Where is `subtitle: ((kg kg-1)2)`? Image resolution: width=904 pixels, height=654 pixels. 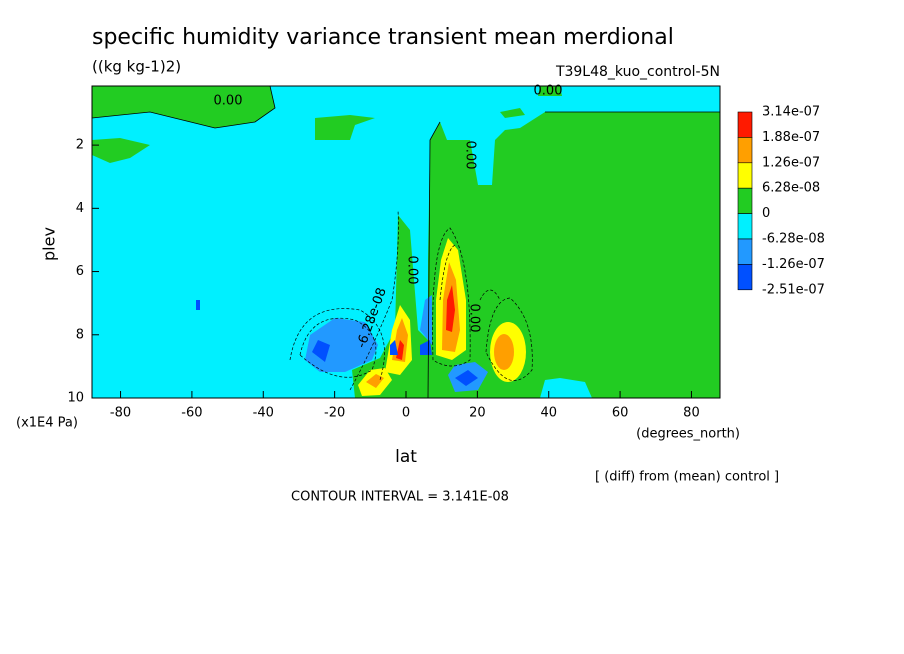
subtitle: ((kg kg-1)2) is located at coordinates (136, 67).